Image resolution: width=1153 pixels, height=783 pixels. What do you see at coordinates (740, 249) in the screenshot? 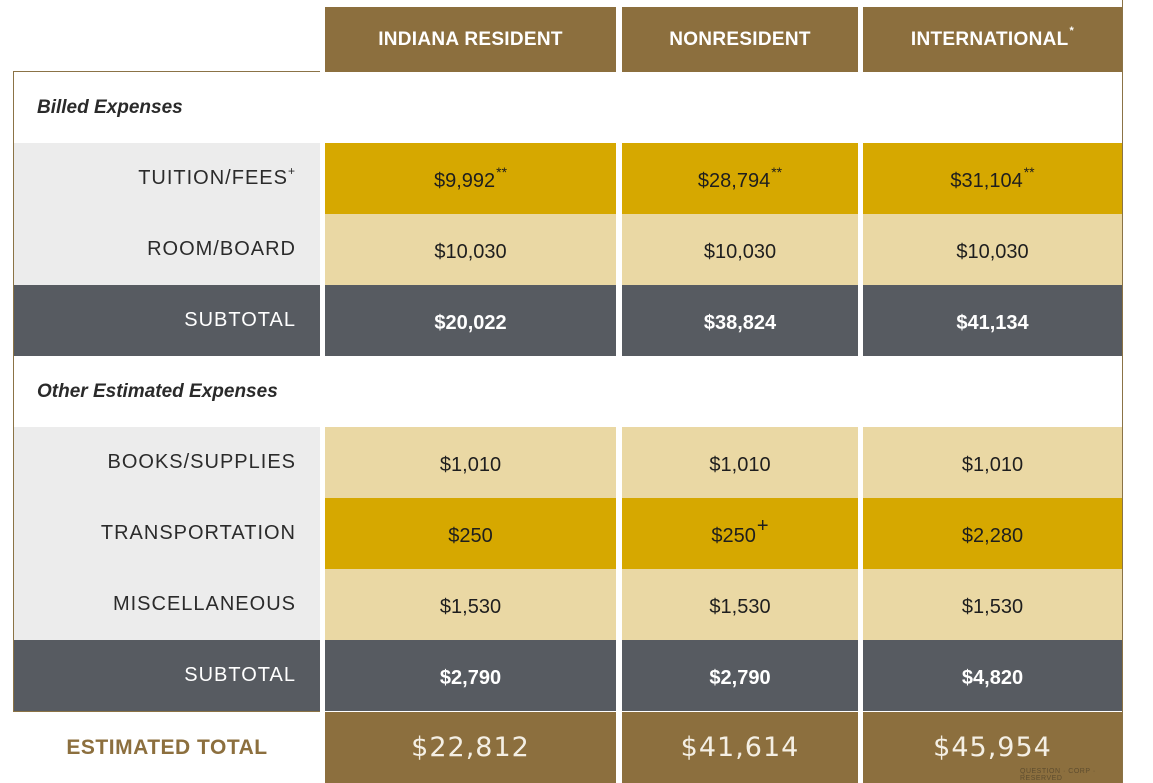
I see `cell-room-nonresident: $10,030` at bounding box center [740, 249].